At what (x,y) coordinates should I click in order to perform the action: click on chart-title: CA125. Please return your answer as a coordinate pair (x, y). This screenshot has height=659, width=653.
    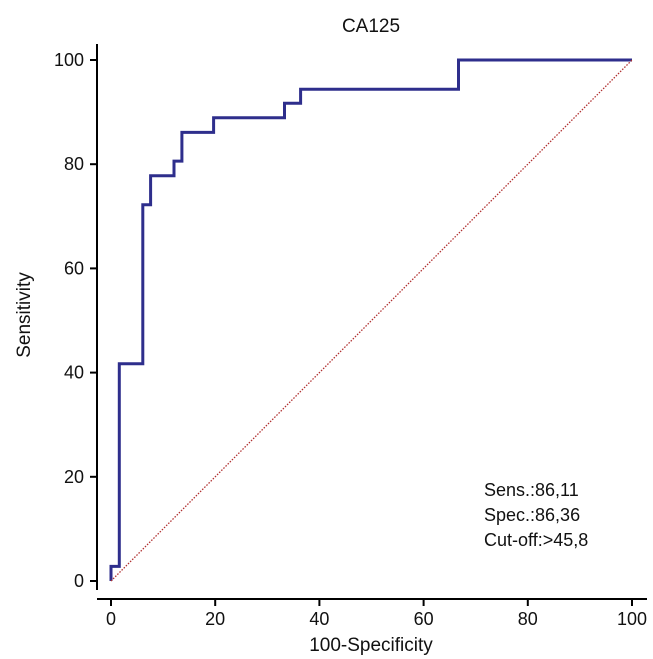
    Looking at the image, I should click on (371, 26).